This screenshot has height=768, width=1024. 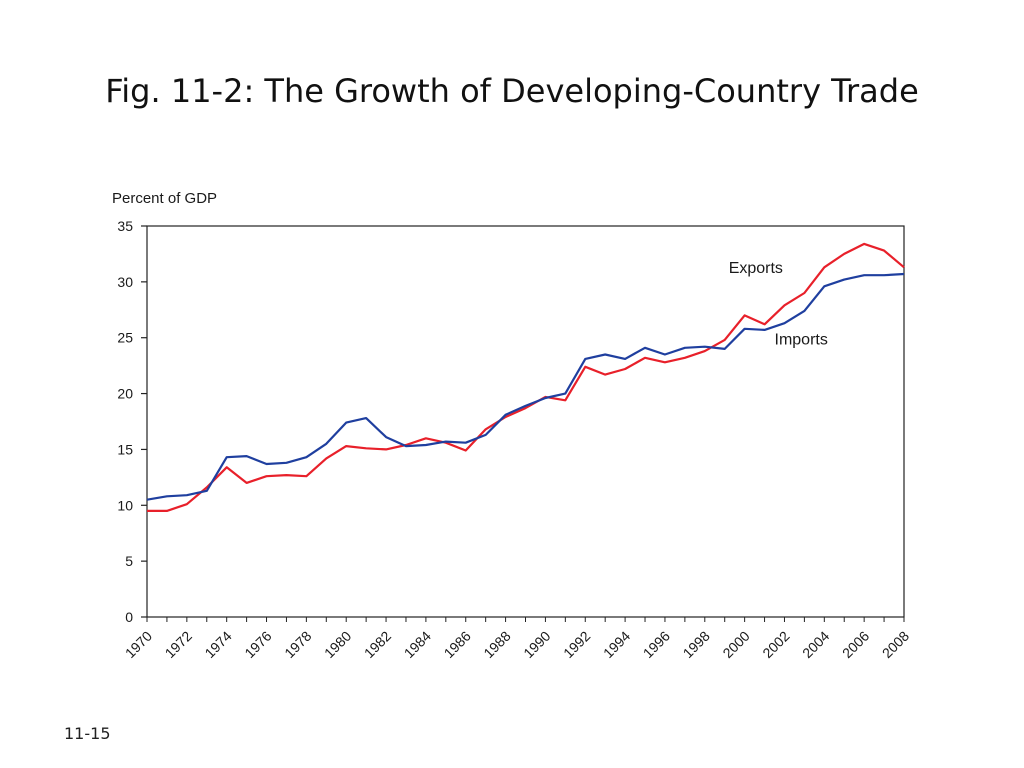 What do you see at coordinates (297, 644) in the screenshot?
I see `x-tick-label: 1978` at bounding box center [297, 644].